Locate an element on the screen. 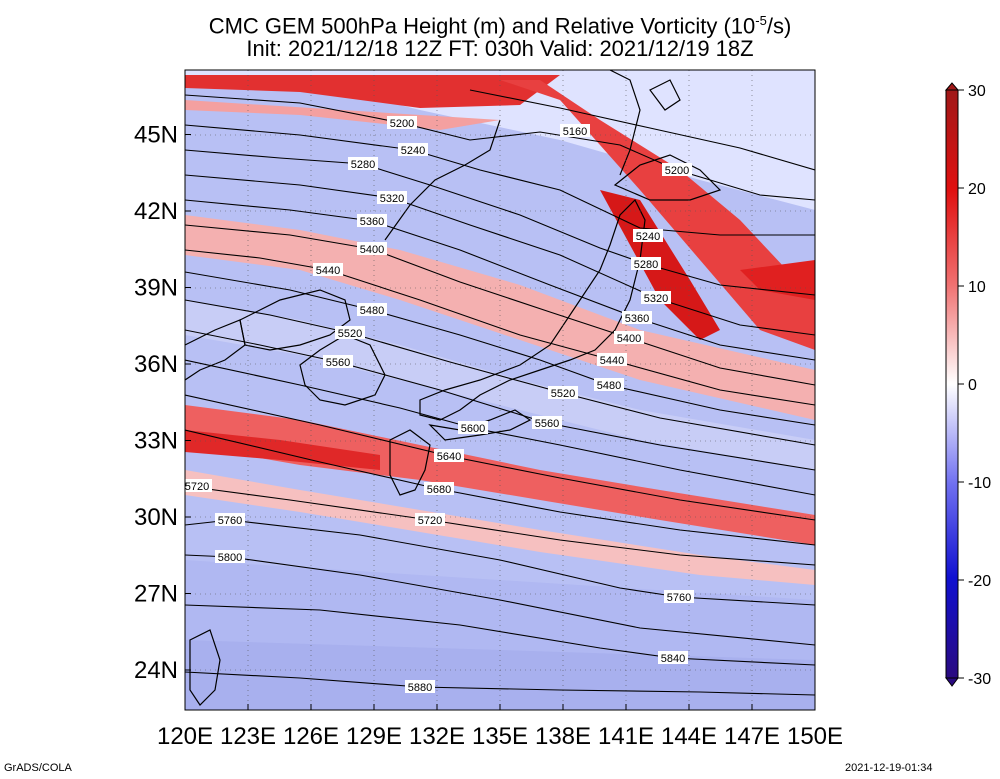 Image resolution: width=1000 pixels, height=779 pixels. contour-label: 5640 is located at coordinates (449, 457).